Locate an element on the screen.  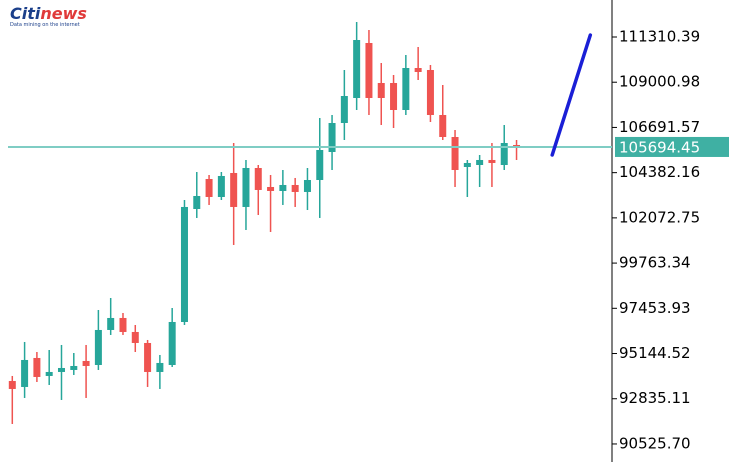
y-tick-label: 99763.34 is located at coordinates (655, 263).